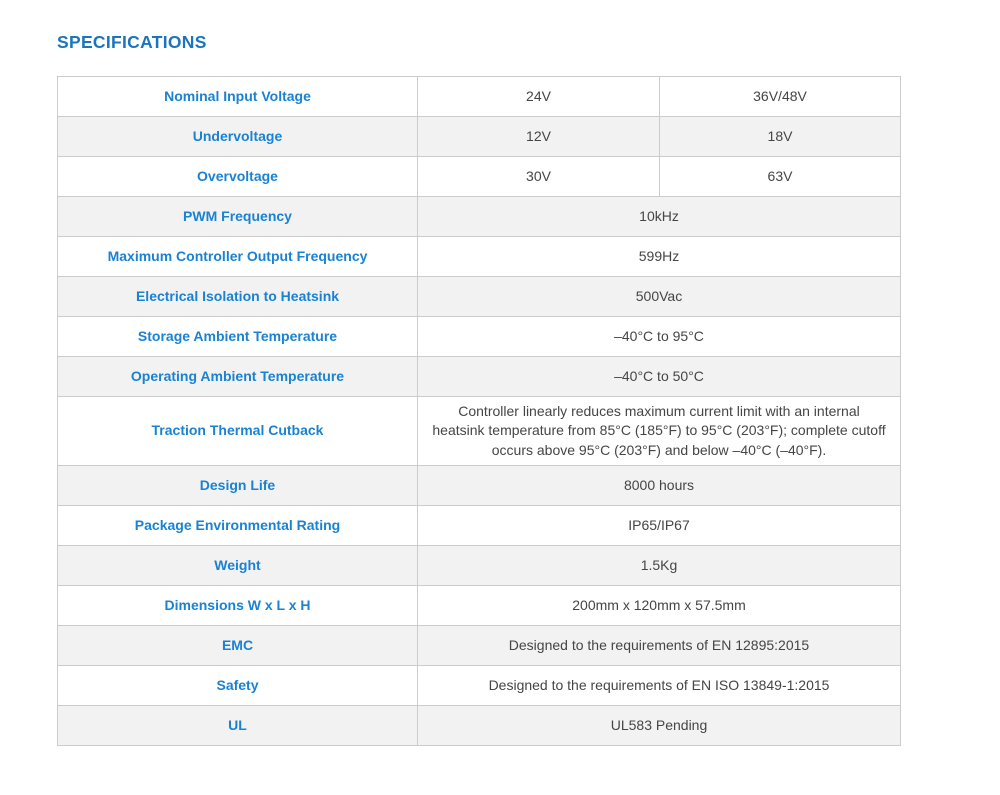 The image size is (1000, 795). What do you see at coordinates (237, 605) in the screenshot?
I see `spec-label: Dimensions W x L x H` at bounding box center [237, 605].